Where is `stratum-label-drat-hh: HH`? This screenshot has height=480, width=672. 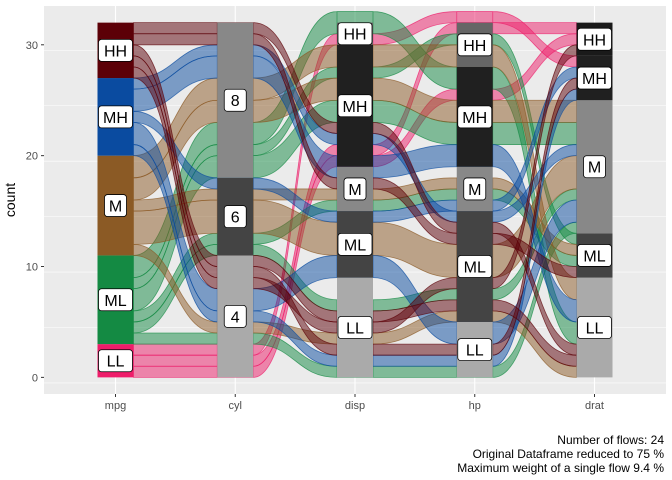 stratum-label-drat-hh: HH is located at coordinates (594, 40).